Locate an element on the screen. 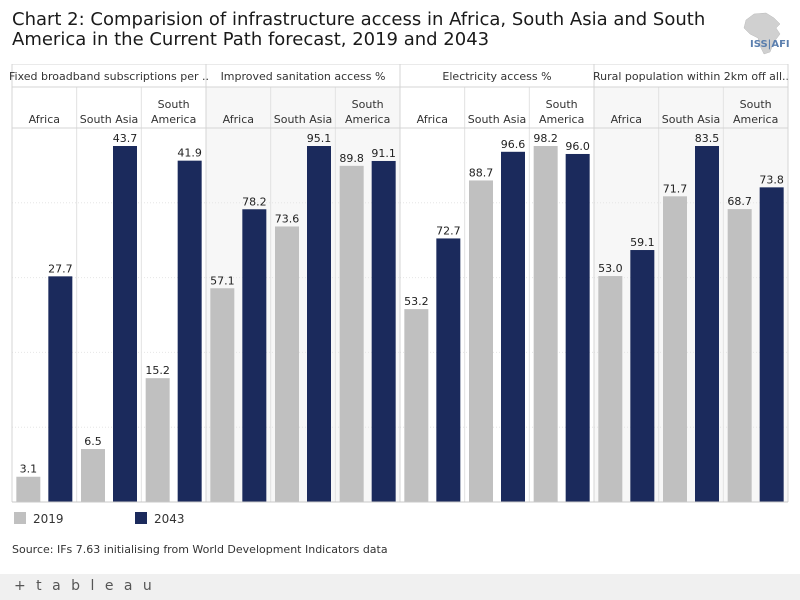 The image size is (800, 600). data-label: 57.1 is located at coordinates (222, 280).